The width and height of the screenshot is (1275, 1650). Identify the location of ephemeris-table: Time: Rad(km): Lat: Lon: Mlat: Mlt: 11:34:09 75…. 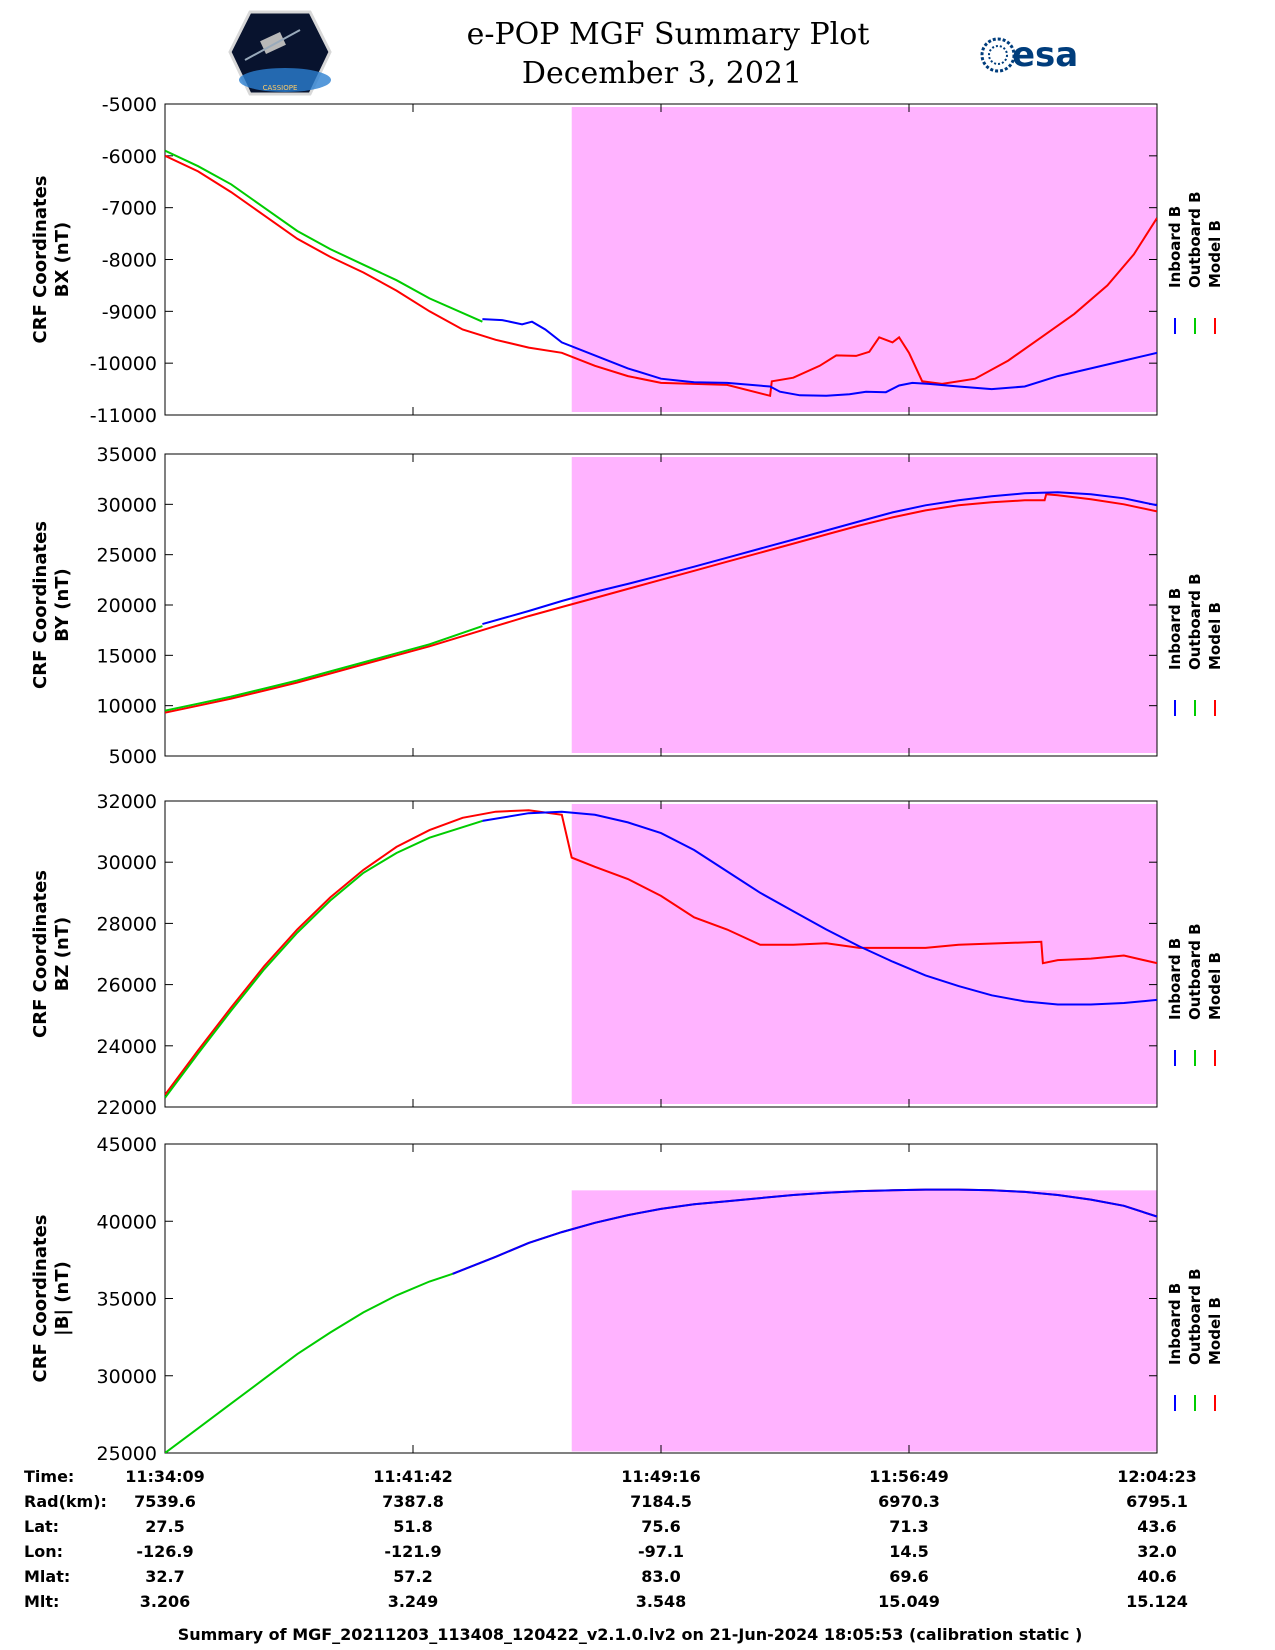
(610, 1539).